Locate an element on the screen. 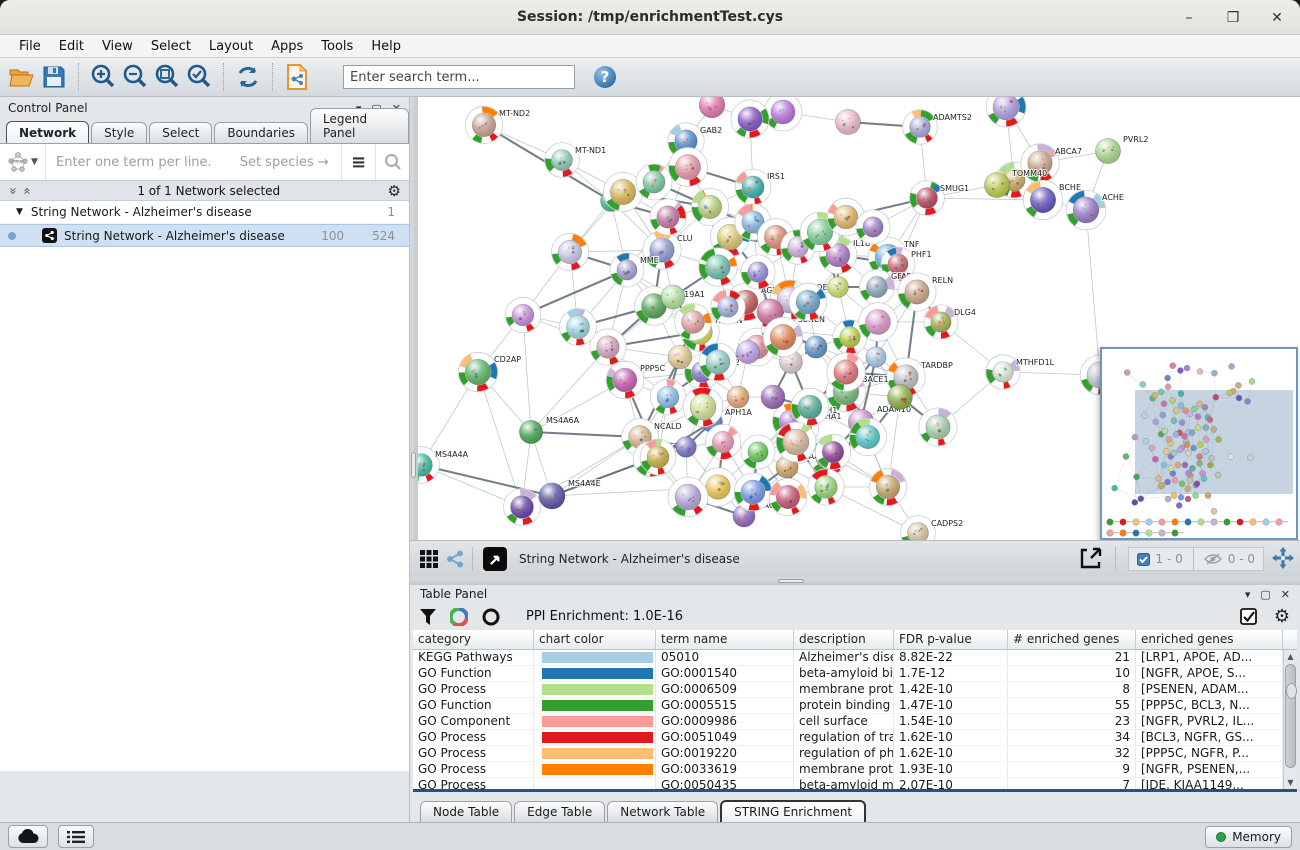 The width and height of the screenshot is (1300, 850). network-options-gear-icon: ⚙ is located at coordinates (394, 190).